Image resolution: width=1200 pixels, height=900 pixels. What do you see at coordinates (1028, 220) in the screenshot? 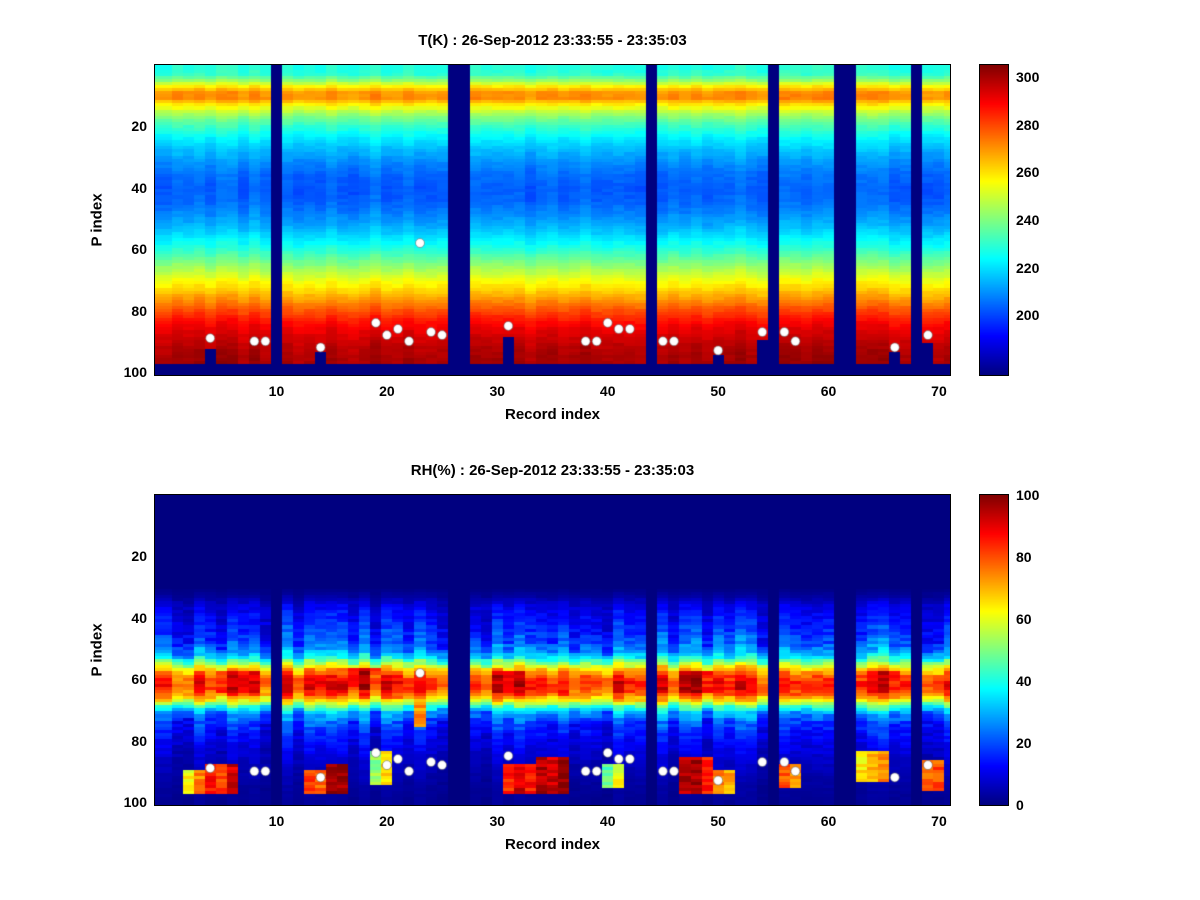
I see `temp-colorbar-tick-label: 240` at bounding box center [1028, 220].